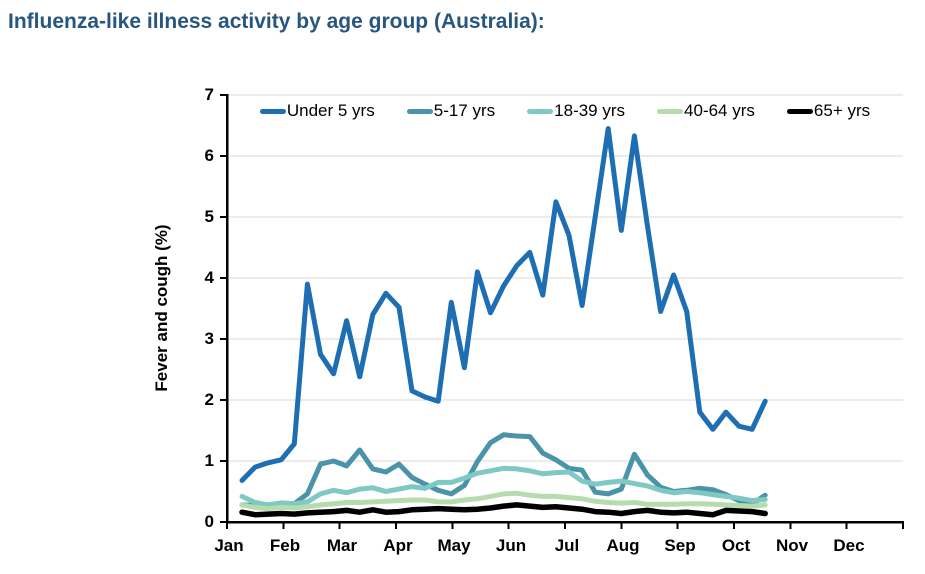 This screenshot has width=925, height=574. Describe the element at coordinates (799, 111) in the screenshot. I see `legend-swatch-65plus` at that location.